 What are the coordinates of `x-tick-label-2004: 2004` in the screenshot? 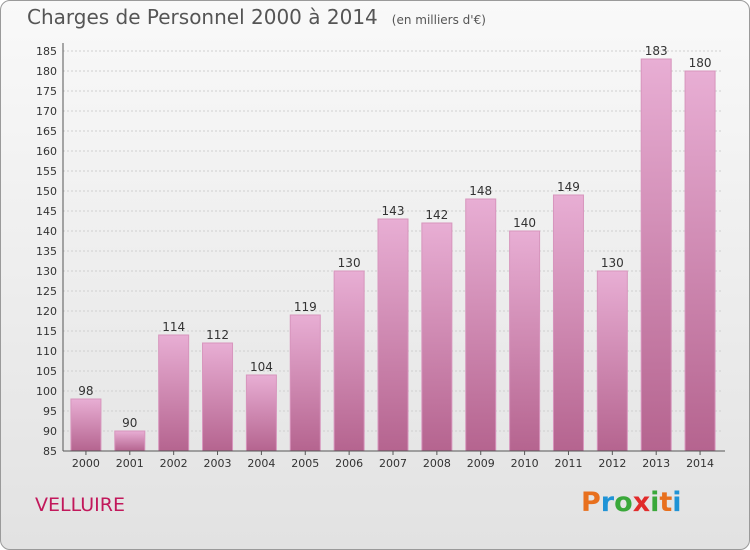 It's located at (261, 463).